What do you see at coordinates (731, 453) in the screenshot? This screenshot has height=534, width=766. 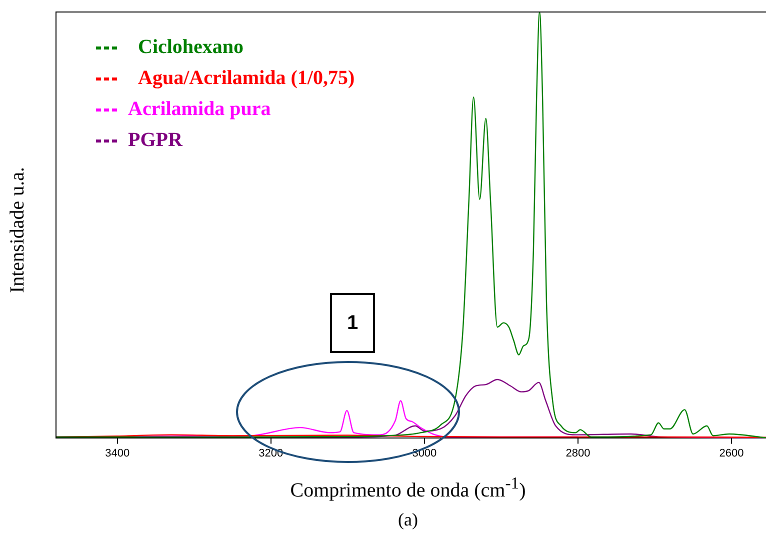 I see `x-tick-label: 2600` at bounding box center [731, 453].